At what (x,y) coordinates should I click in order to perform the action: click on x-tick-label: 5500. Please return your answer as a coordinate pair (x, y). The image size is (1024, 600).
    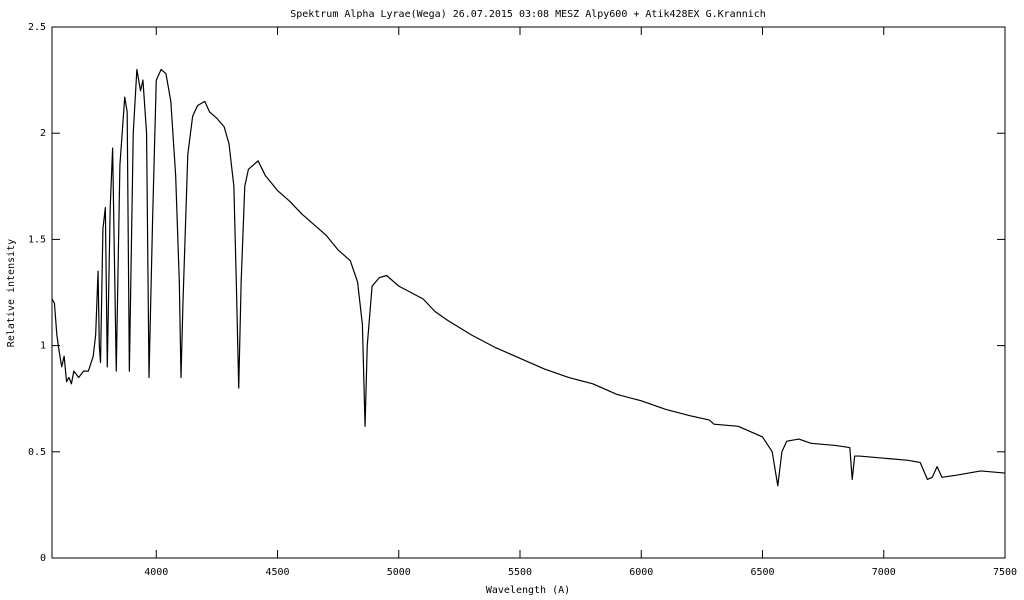
    Looking at the image, I should click on (520, 572).